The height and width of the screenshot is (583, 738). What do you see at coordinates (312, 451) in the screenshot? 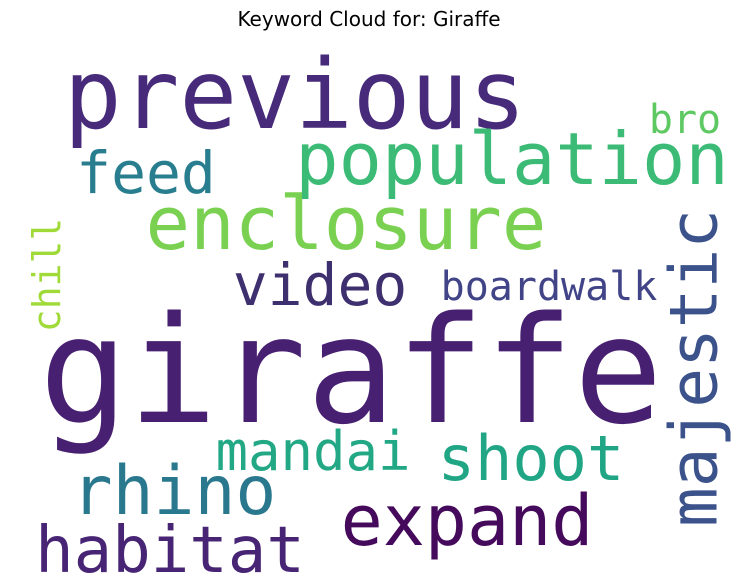
I see `word-mandai: mandai` at bounding box center [312, 451].